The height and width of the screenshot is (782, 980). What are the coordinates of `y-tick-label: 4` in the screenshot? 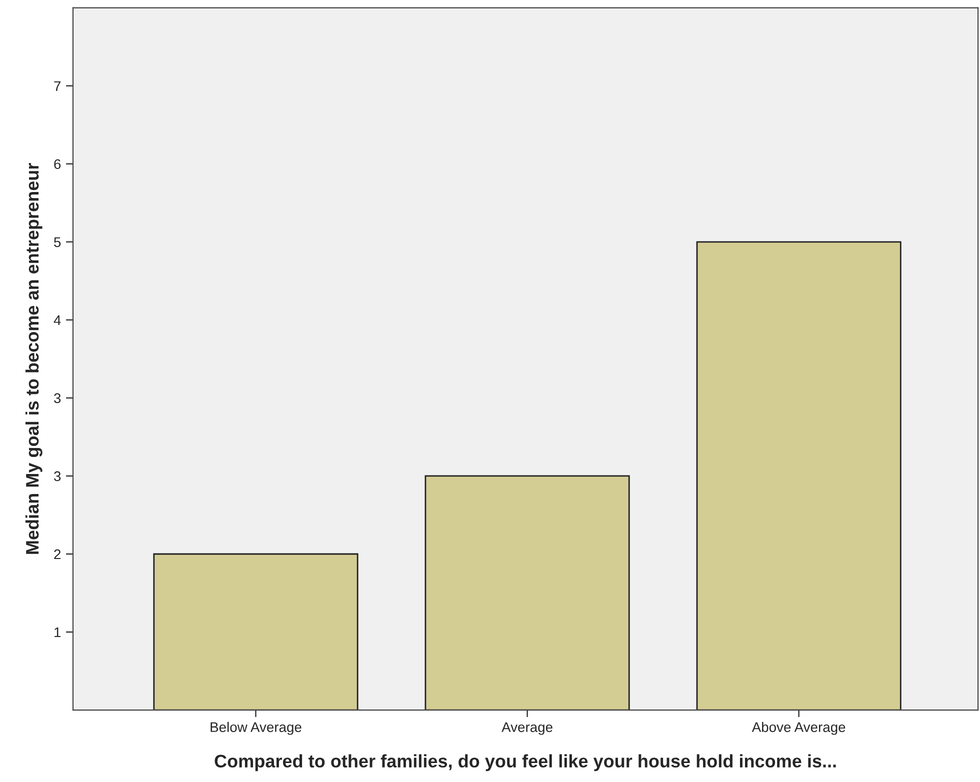 It's located at (57, 320).